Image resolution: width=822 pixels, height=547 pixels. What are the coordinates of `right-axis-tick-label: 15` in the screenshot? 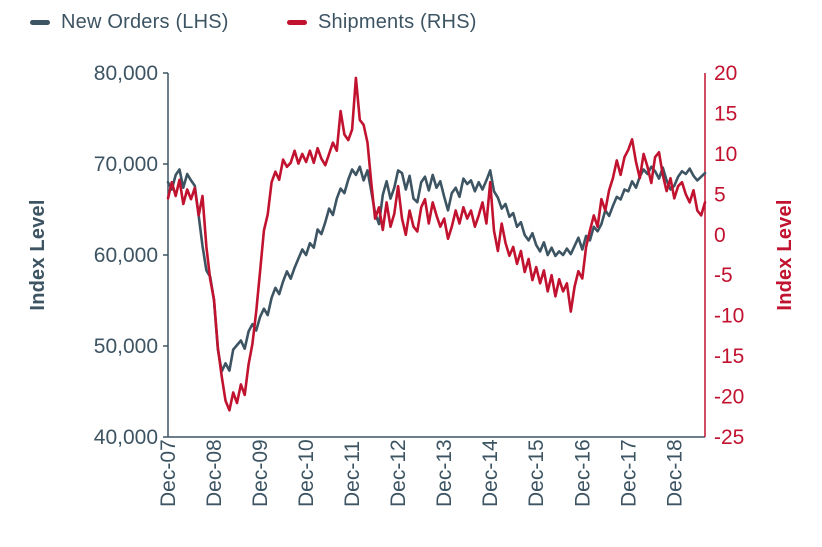 It's located at (725, 113).